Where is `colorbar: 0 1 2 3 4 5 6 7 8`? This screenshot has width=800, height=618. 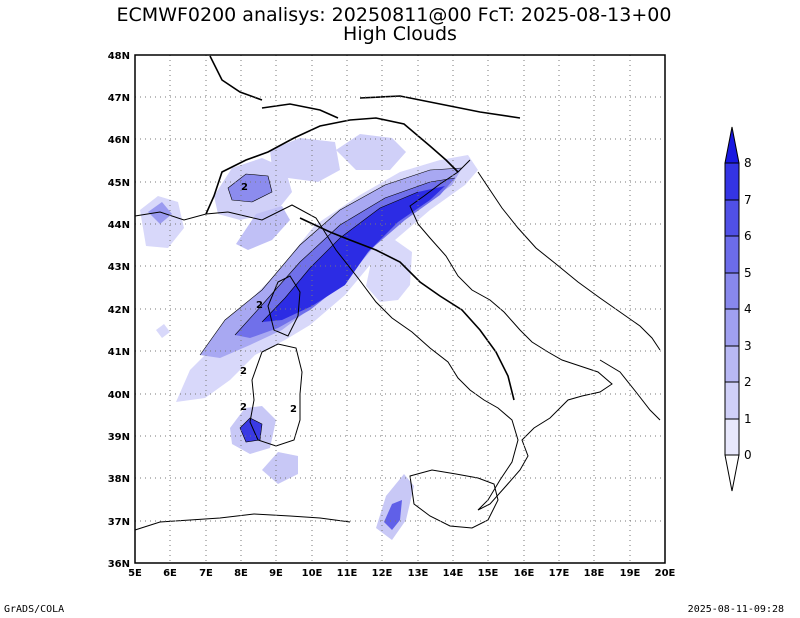
colorbar: 0 1 2 3 4 5 6 7 8 is located at coordinates (738, 309).